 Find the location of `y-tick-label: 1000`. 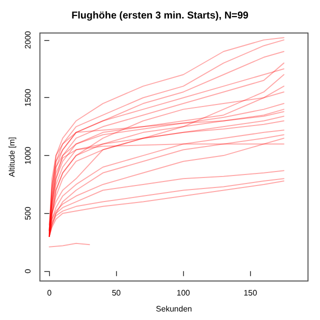

y-tick-label: 1000 is located at coordinates (27, 155).